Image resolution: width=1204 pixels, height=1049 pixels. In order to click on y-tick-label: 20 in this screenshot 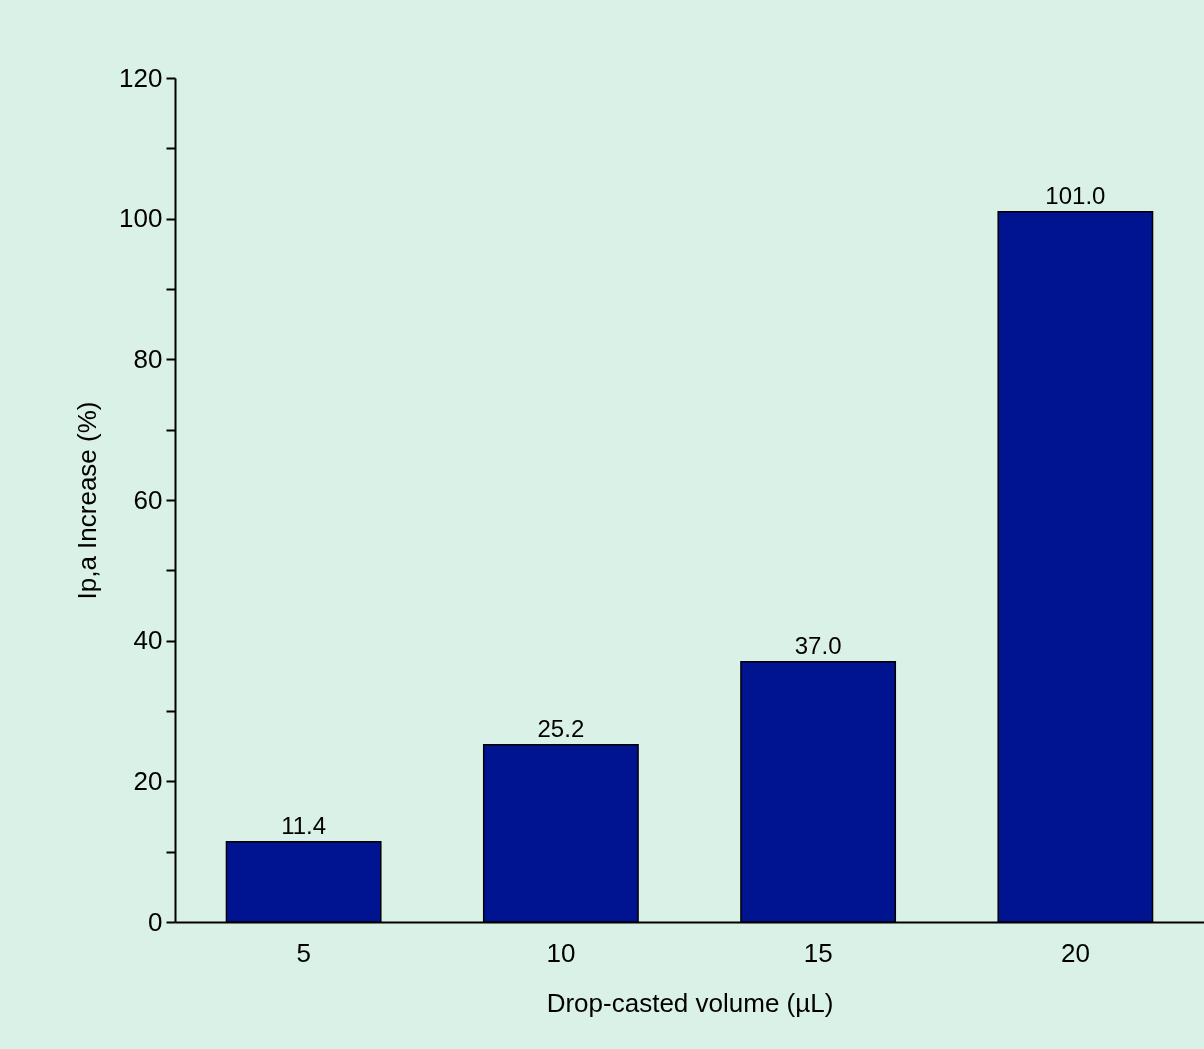, I will do `click(148, 780)`.